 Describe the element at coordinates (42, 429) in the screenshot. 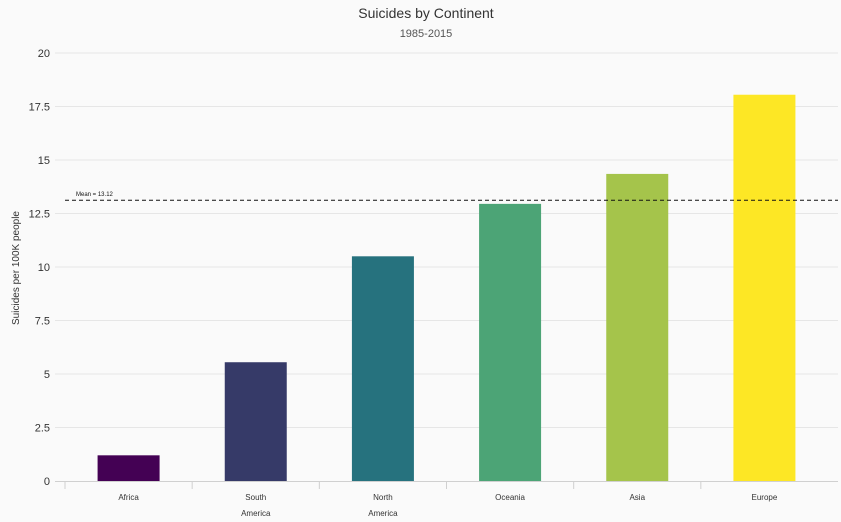

I see `y-tick-label: 2.5` at that location.